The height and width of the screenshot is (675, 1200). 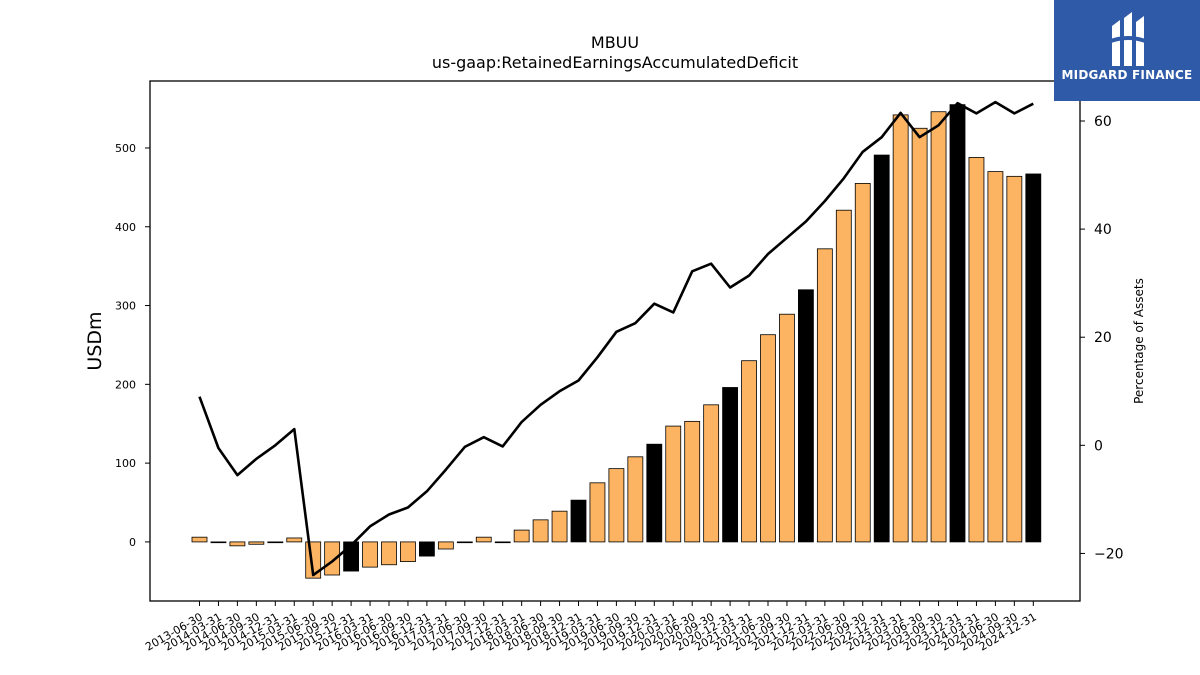 What do you see at coordinates (1103, 338) in the screenshot?
I see `y2-tick-label: 20` at bounding box center [1103, 338].